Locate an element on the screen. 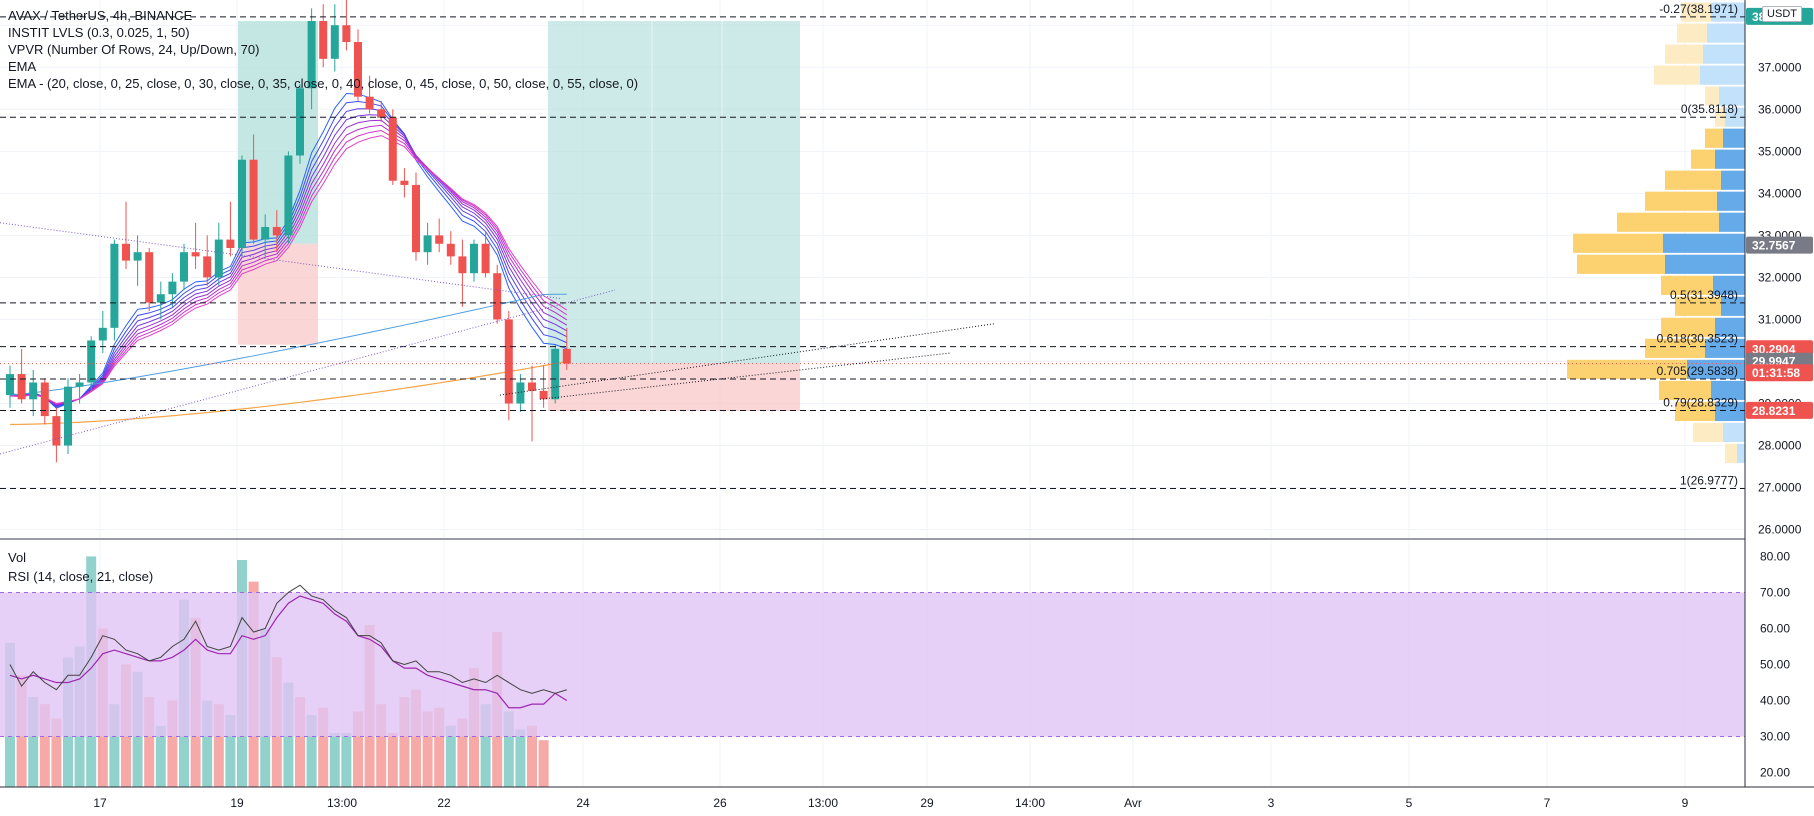 Image resolution: width=1814 pixels, height=816 pixels. time-tick-label: 26 is located at coordinates (720, 803).